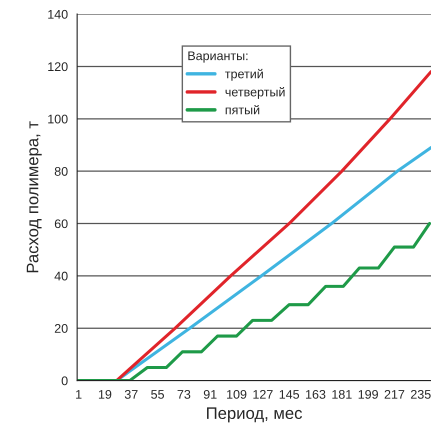 The image size is (431, 441). I want to click on legend-label: четвертый, so click(255, 93).